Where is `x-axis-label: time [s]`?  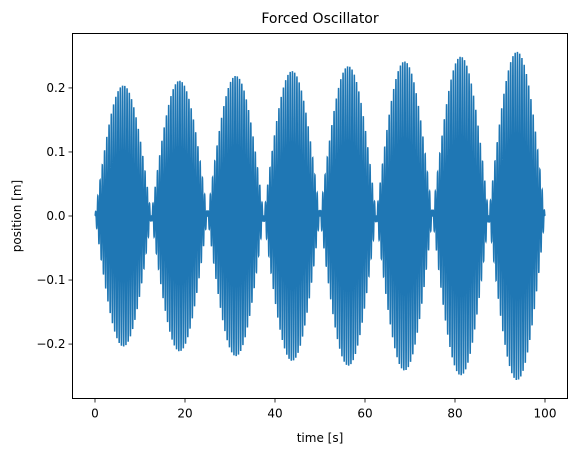
x-axis-label: time [s] is located at coordinates (320, 438).